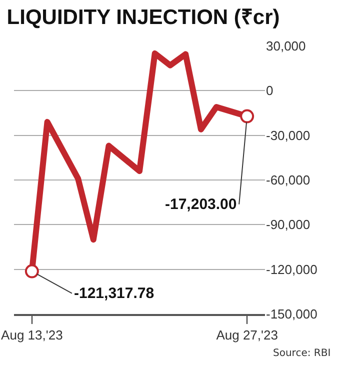  Describe the element at coordinates (201, 204) in the screenshot. I see `annotation: -17,203.00` at that location.